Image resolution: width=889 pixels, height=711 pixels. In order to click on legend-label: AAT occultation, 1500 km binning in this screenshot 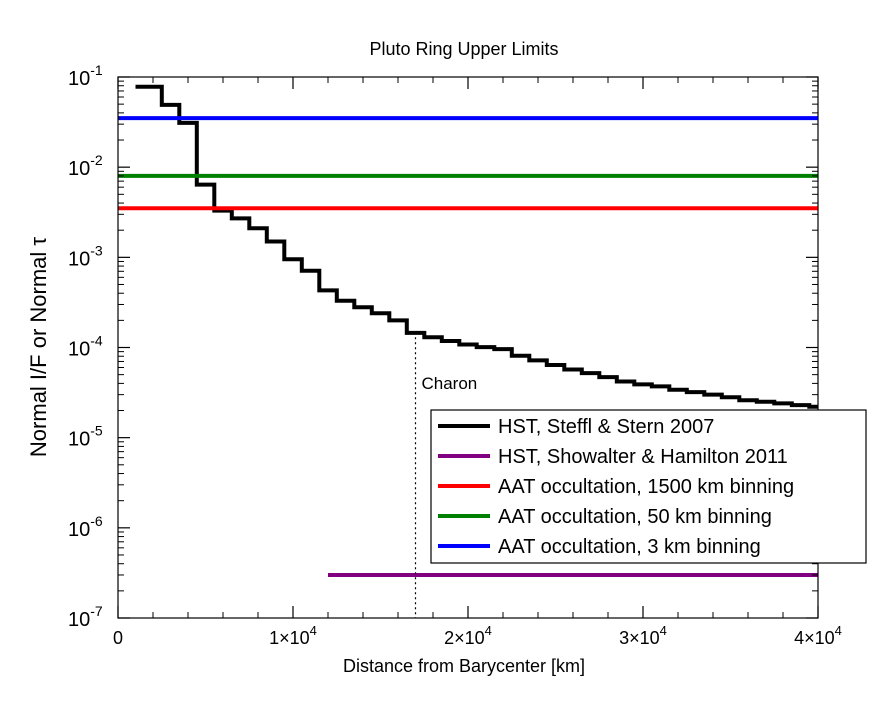, I will do `click(646, 487)`.